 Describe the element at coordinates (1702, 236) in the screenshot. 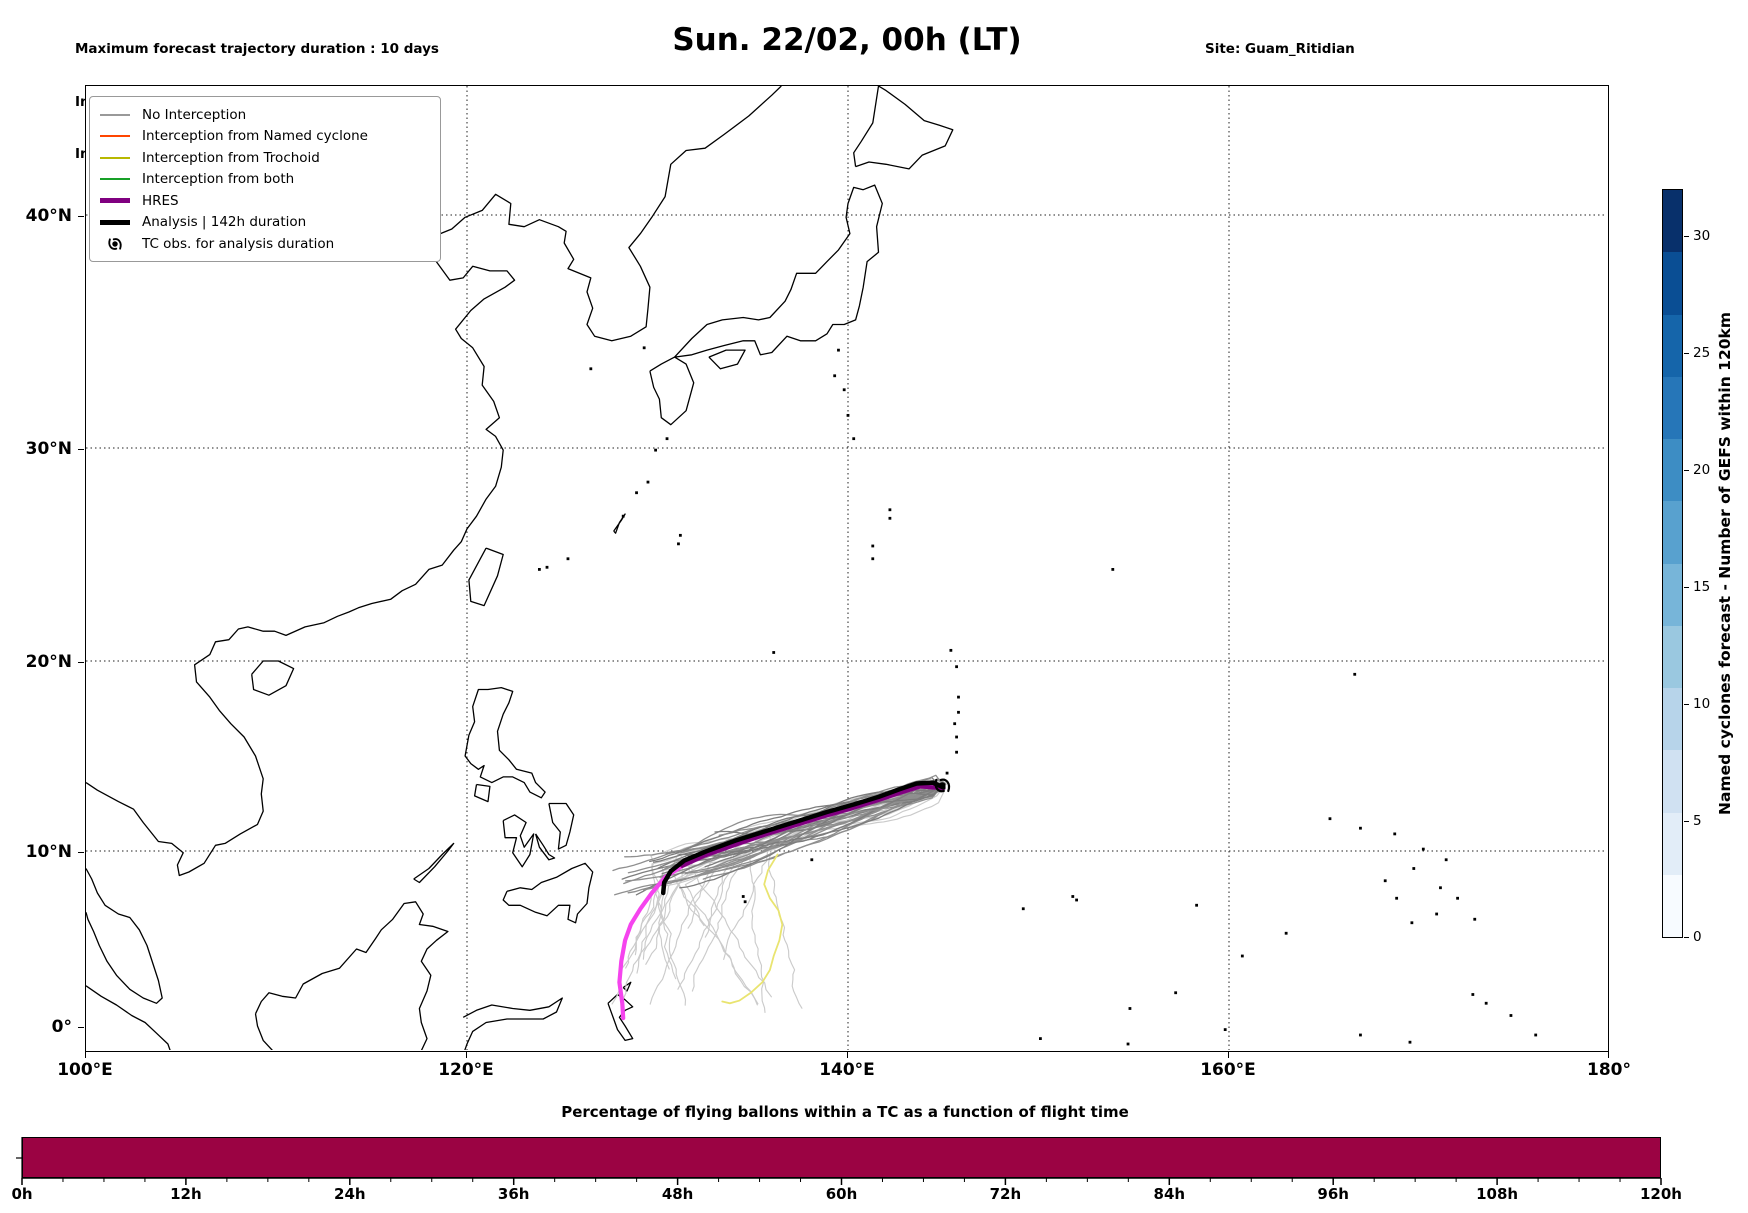

I see `cbtick-30: 30` at that location.